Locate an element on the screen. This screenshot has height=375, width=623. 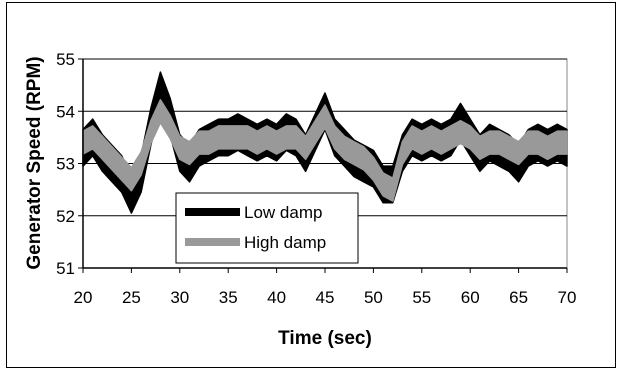
legend: Low damp High damp is located at coordinates (267, 228).